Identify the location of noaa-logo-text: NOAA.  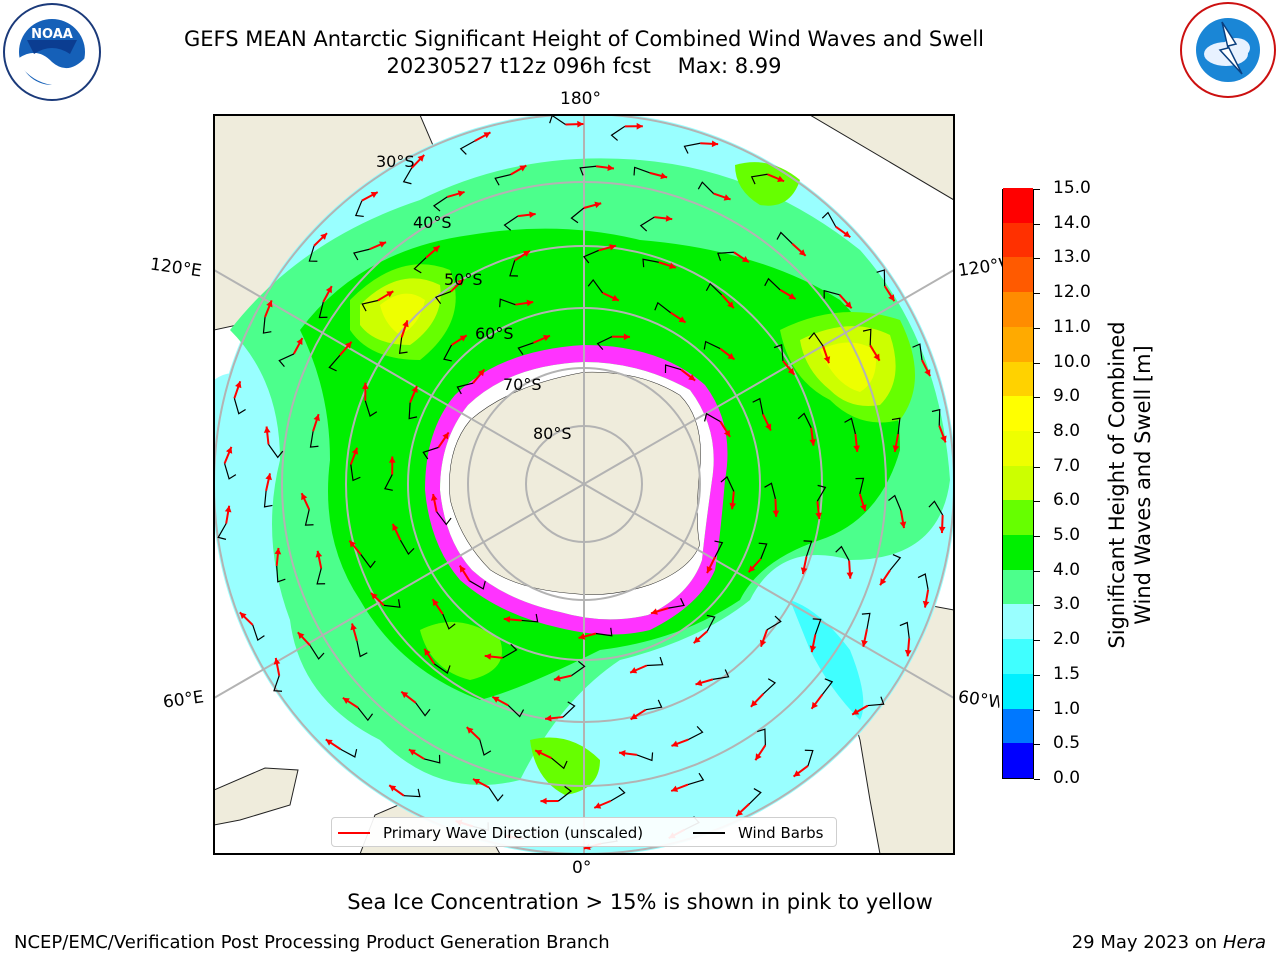
(52, 34).